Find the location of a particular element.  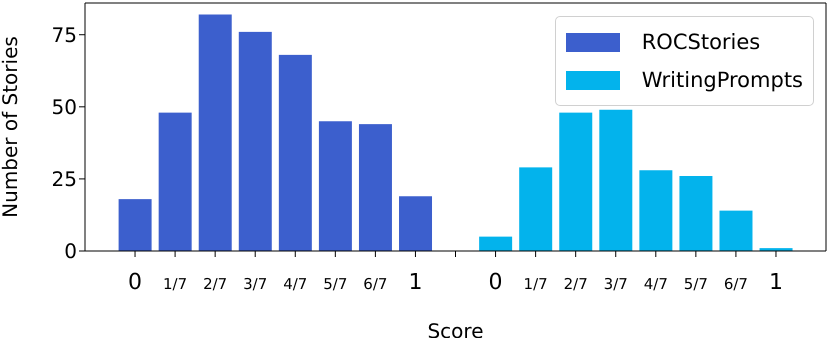

legend-label: ROCStories is located at coordinates (701, 42).